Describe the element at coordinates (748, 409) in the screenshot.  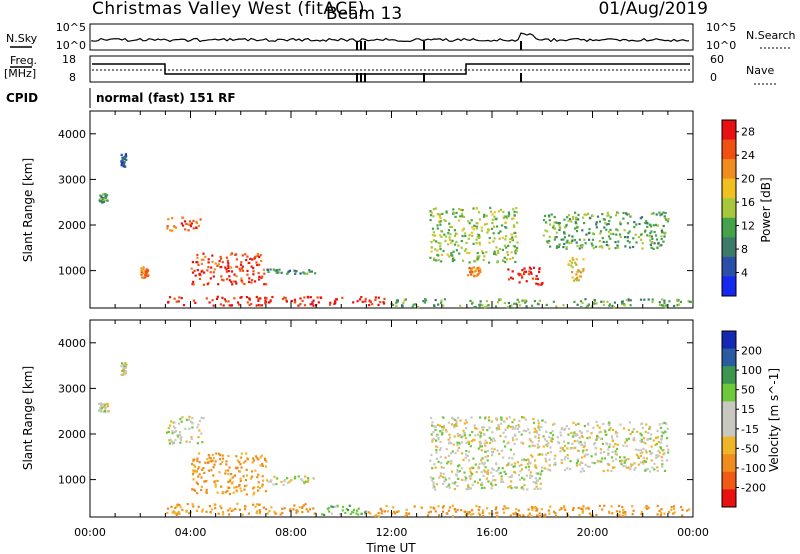
I see `colorbar-tick-label: 15` at that location.